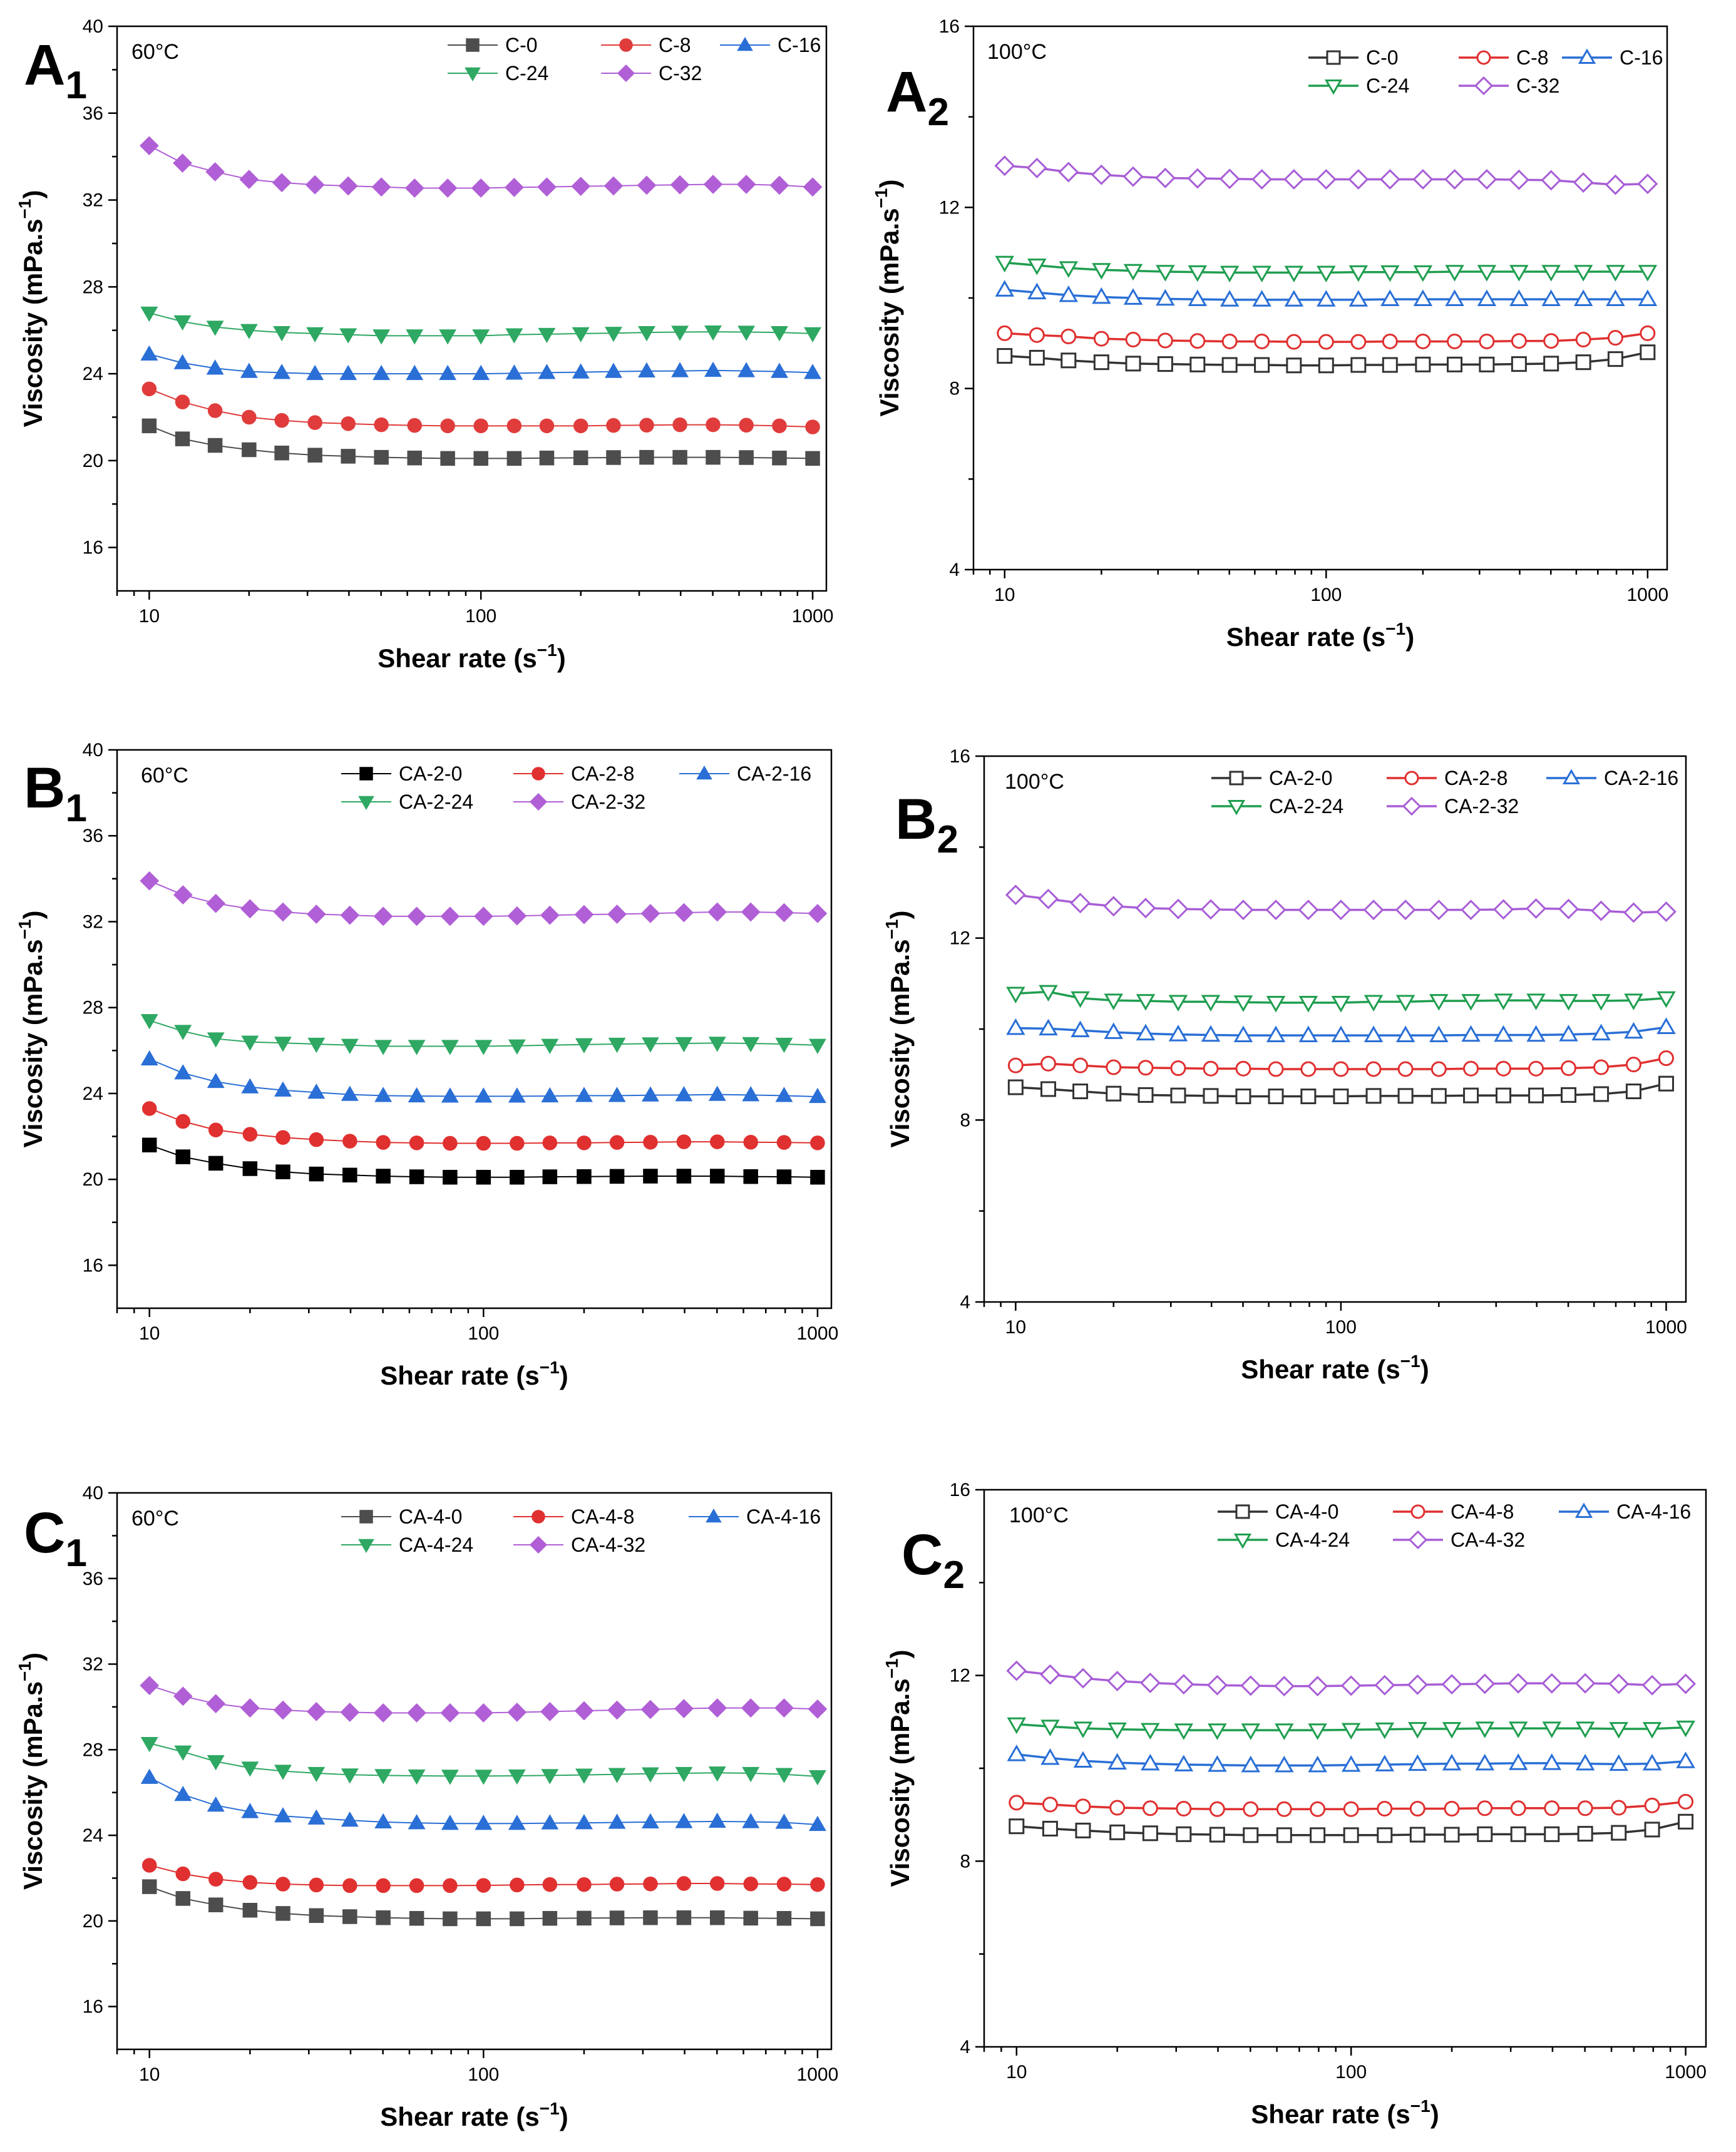 The width and height of the screenshot is (1736, 2152). I want to click on y-axis-unit: (mPa.s, so click(900, 982).